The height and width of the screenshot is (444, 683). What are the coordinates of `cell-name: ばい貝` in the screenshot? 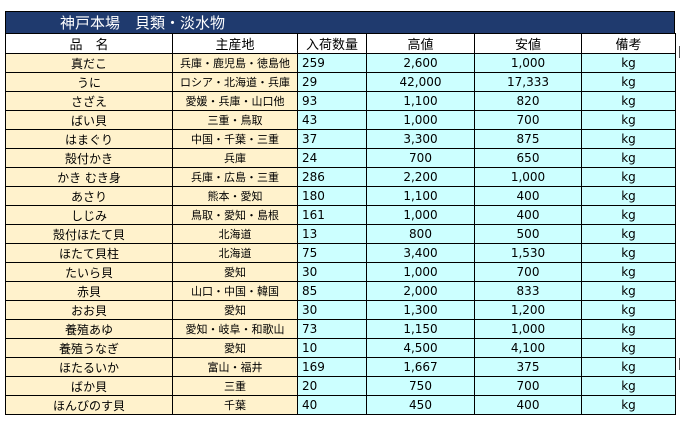 It's located at (89, 120).